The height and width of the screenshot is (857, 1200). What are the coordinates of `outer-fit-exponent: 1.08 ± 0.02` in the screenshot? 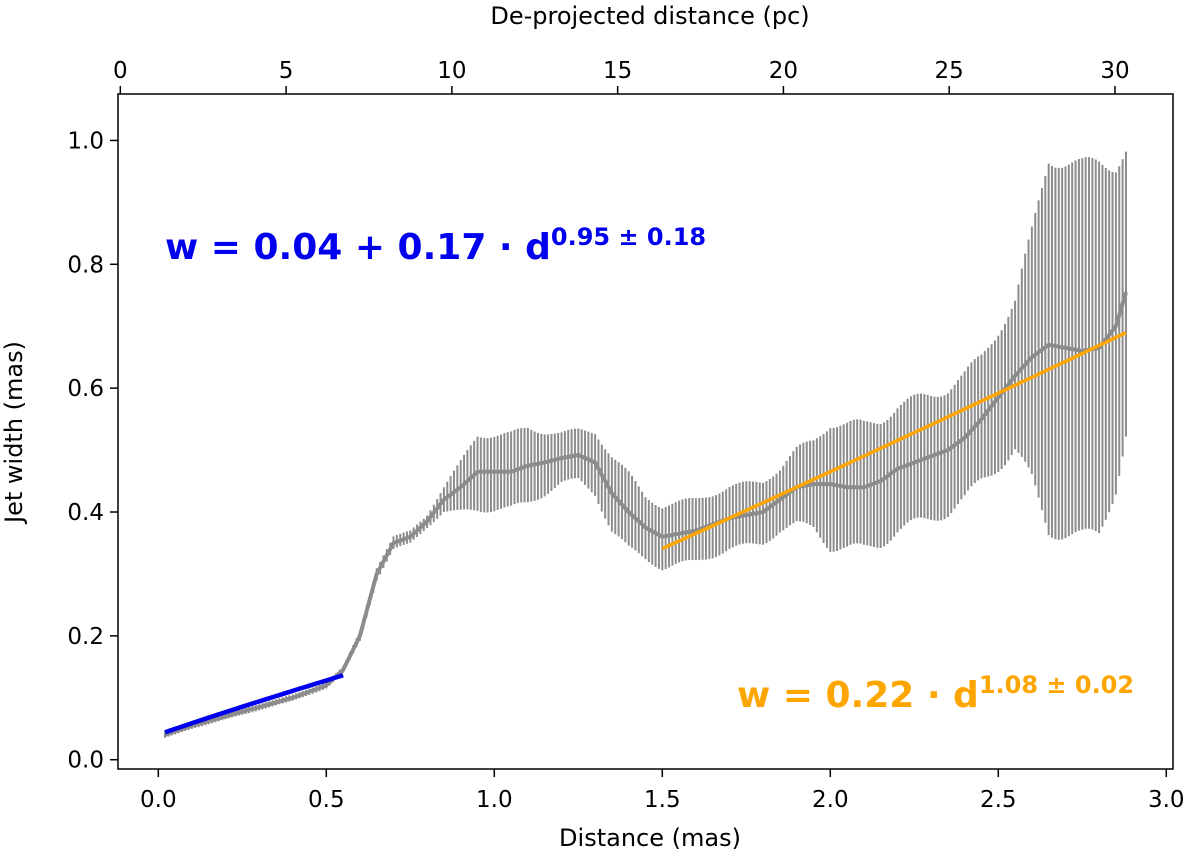 It's located at (1056, 685).